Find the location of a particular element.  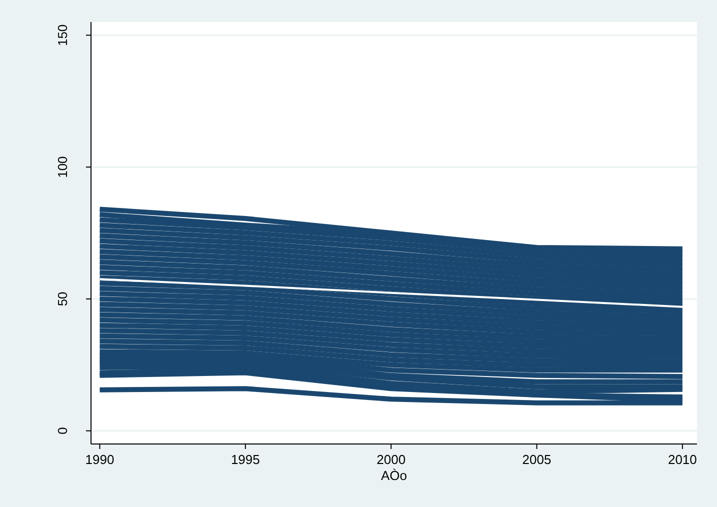

x-tick-label: 2010 is located at coordinates (682, 459).